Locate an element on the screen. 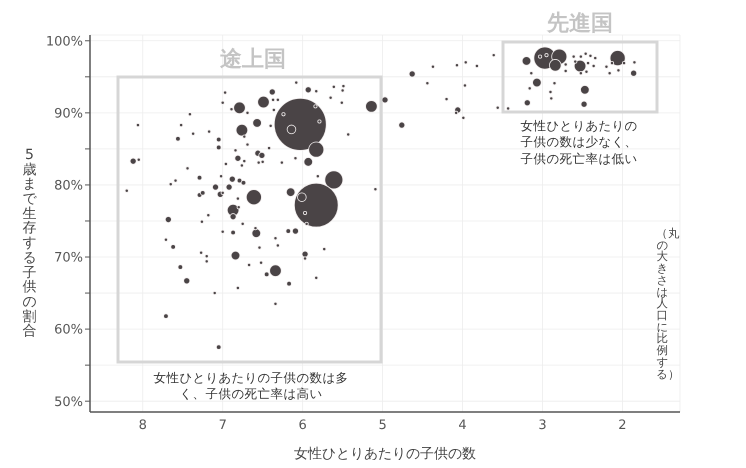 This screenshot has height=468, width=746. x-tick-label: 8 is located at coordinates (142, 426).